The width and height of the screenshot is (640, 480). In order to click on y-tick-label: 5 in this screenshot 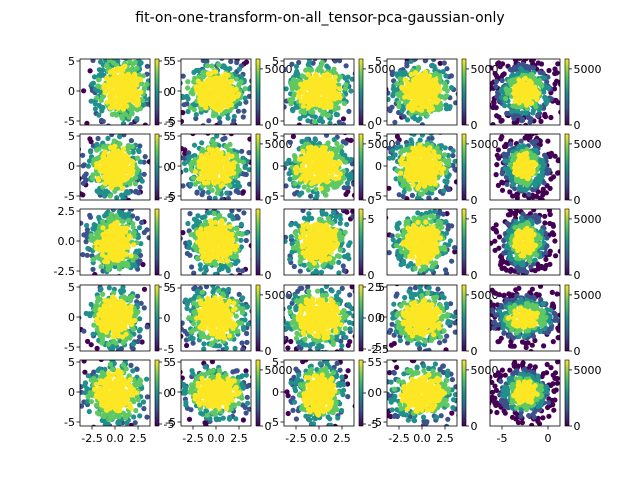, I will do `click(172, 61)`.